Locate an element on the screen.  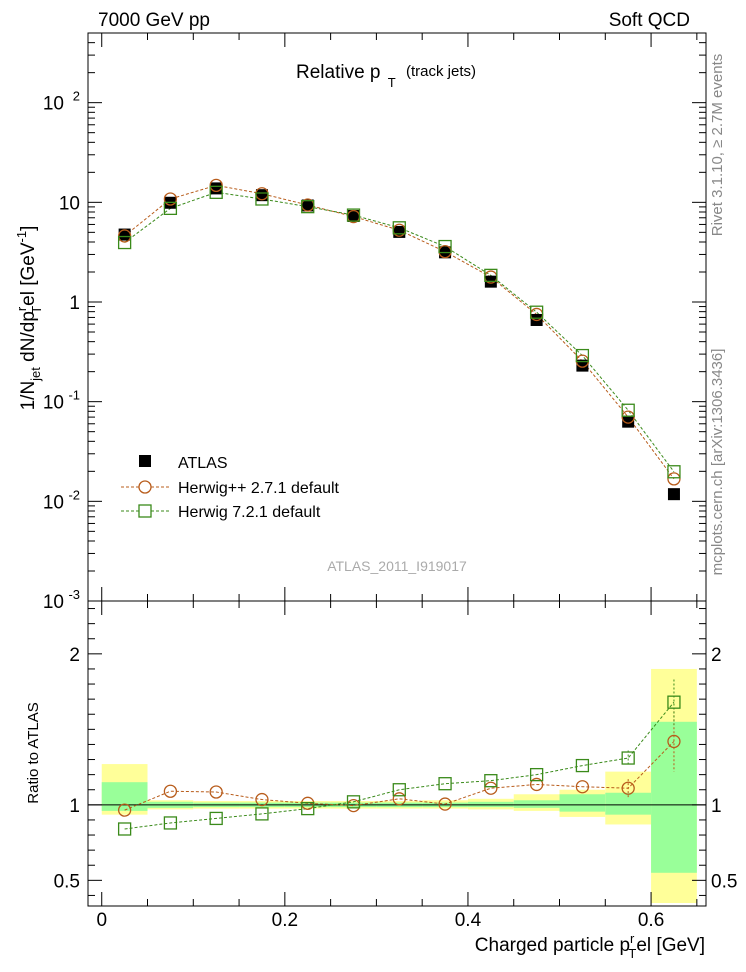
main-y-tick-exponent: 2 is located at coordinates (76, 96).